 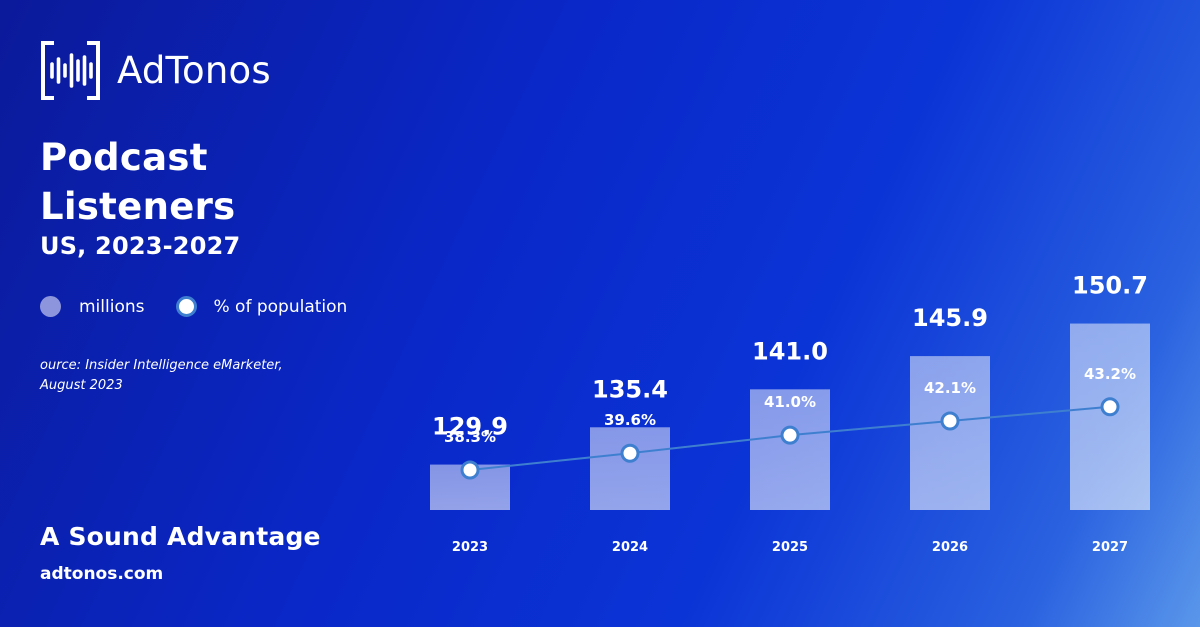 What do you see at coordinates (470, 470) in the screenshot?
I see `point-2023` at bounding box center [470, 470].